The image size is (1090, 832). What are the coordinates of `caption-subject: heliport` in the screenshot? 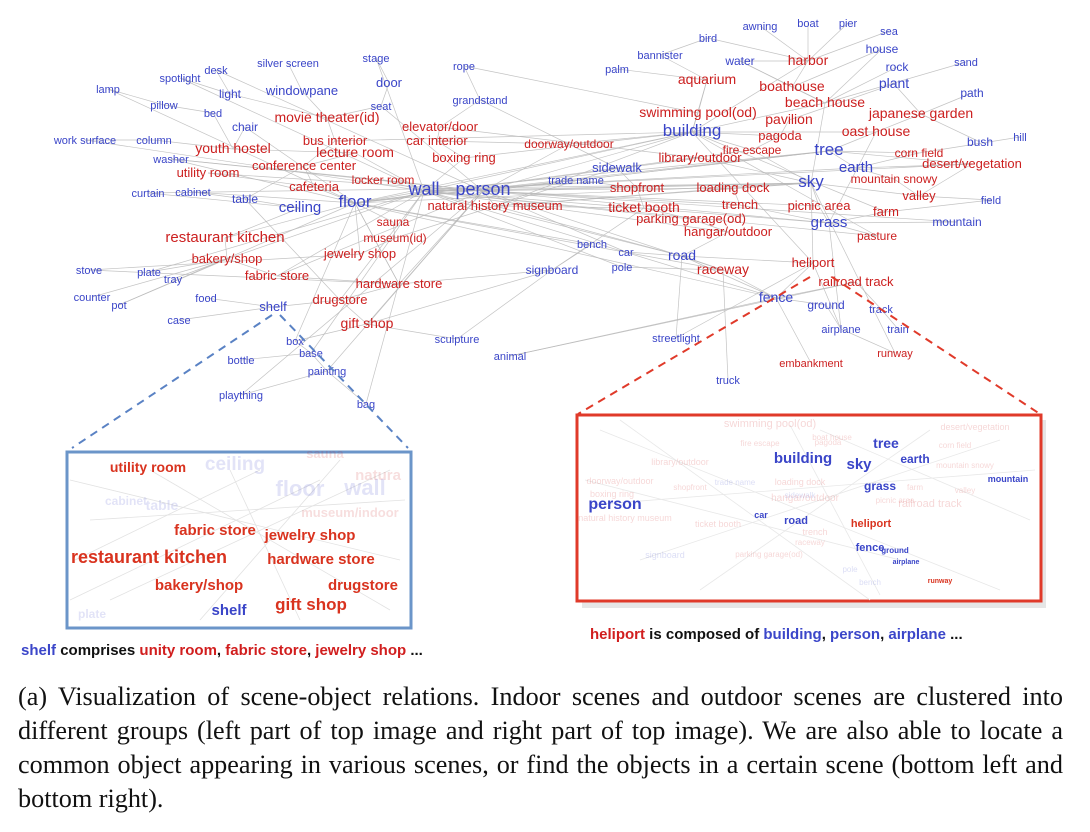 It's located at (617, 634).